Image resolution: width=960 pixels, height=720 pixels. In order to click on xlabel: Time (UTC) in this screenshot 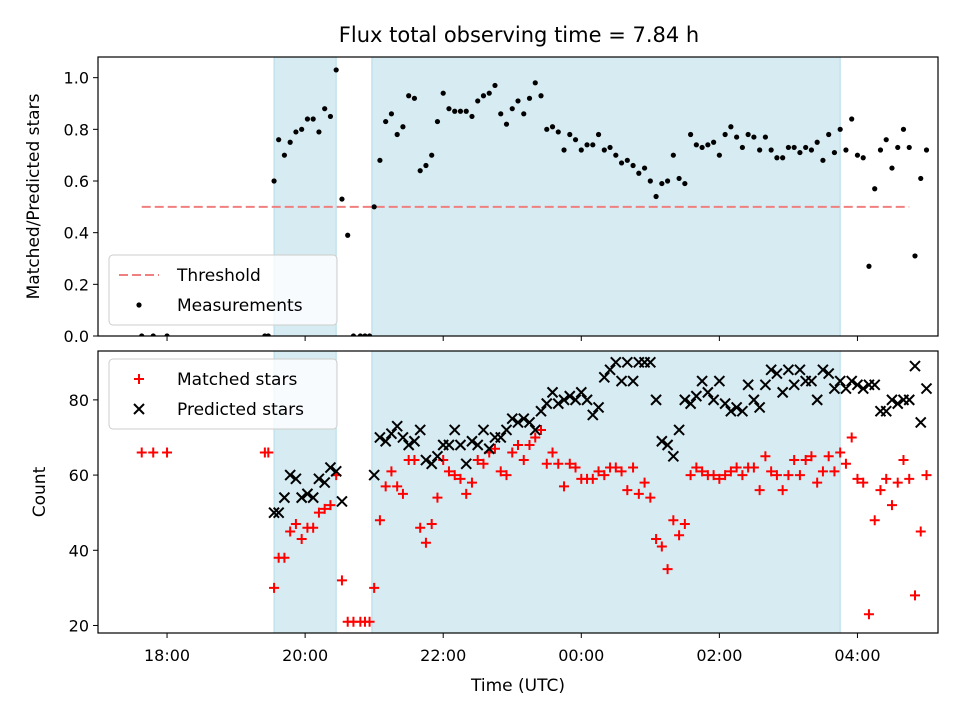, I will do `click(517, 686)`.